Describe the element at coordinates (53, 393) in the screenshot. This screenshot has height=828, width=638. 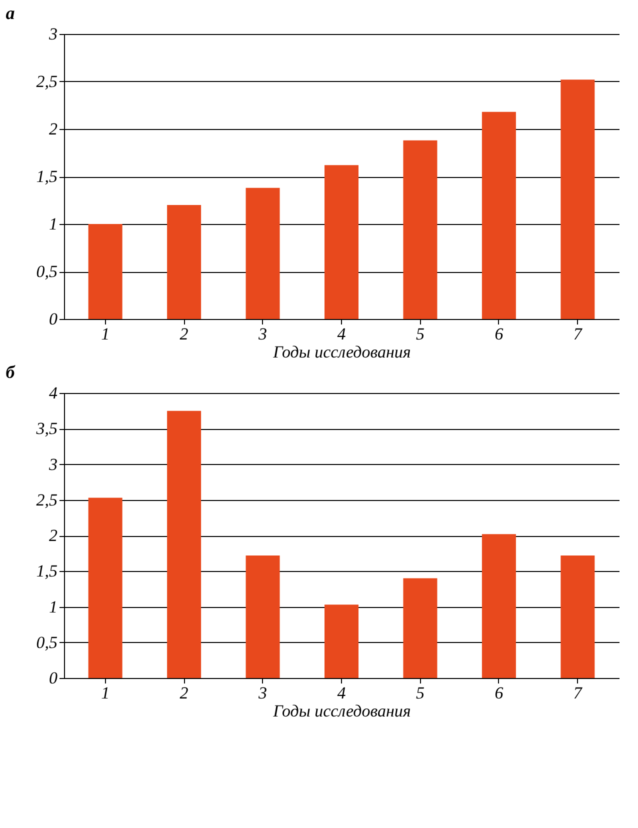
I see `y-tick-label: 4` at that location.